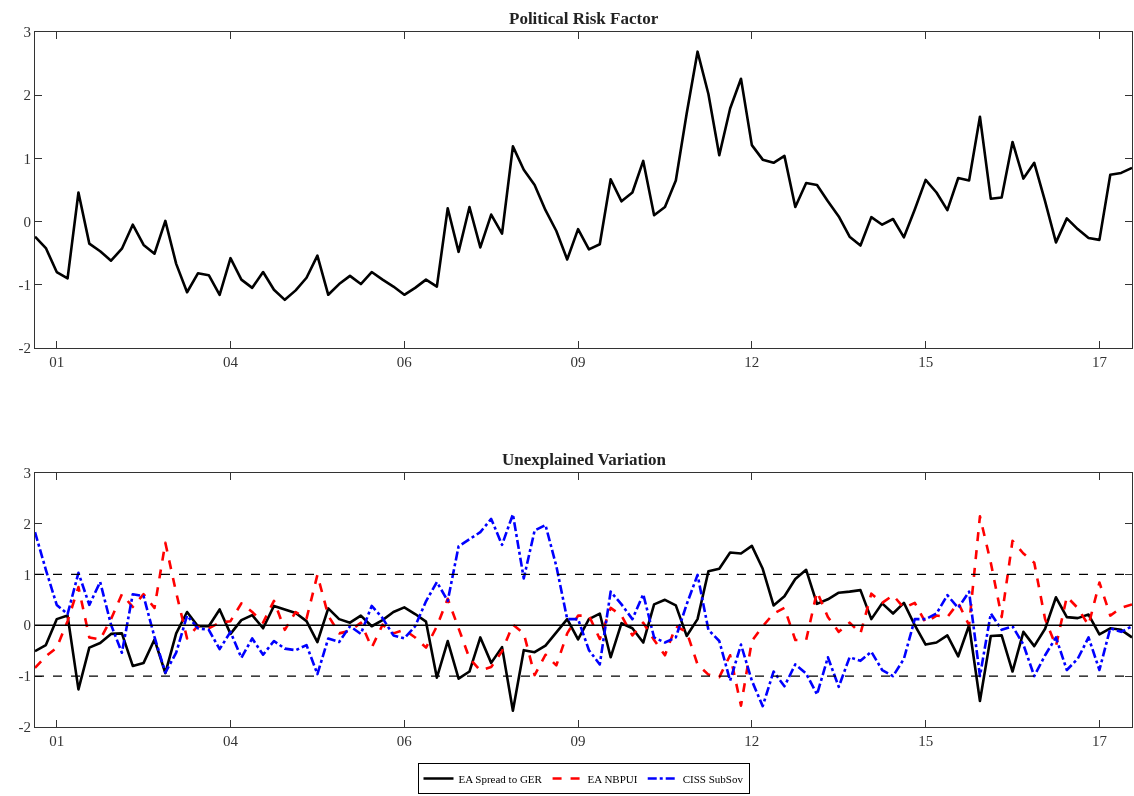 Image resolution: width=1134 pixels, height=796 pixels. Describe the element at coordinates (713, 778) in the screenshot. I see `legend-label: CISS SubSov` at that location.